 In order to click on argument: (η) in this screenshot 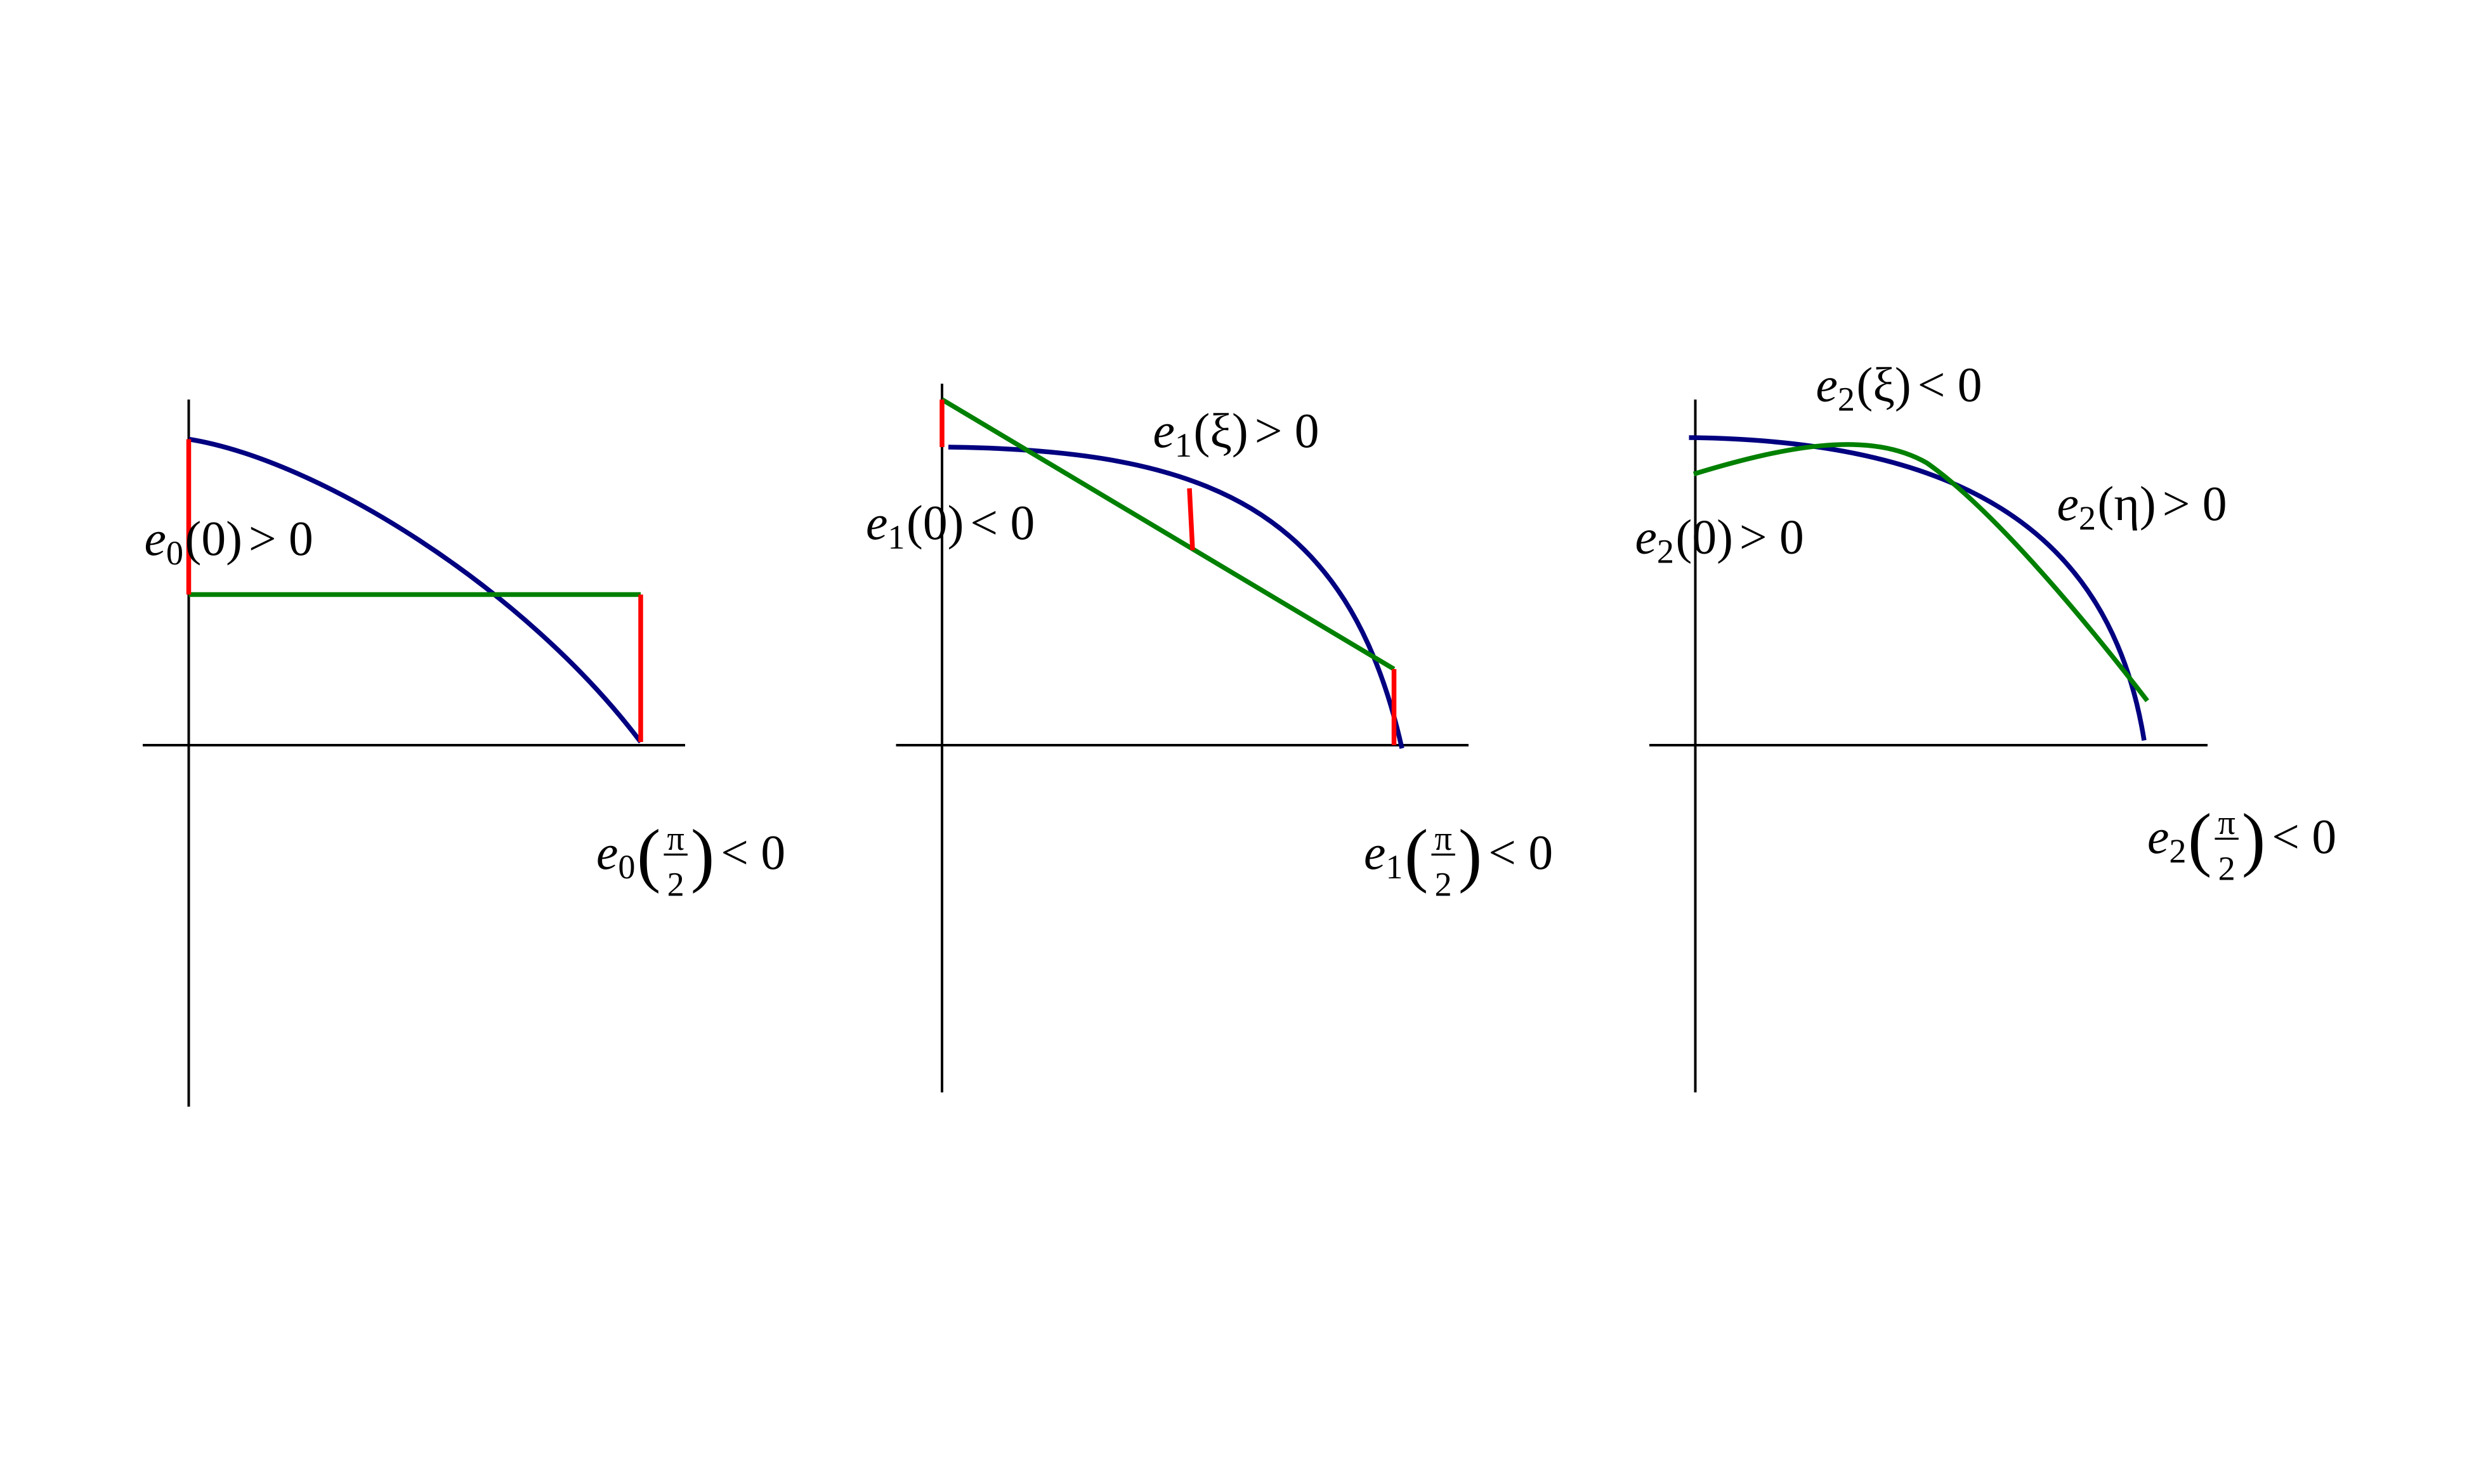, I will do `click(2127, 503)`.